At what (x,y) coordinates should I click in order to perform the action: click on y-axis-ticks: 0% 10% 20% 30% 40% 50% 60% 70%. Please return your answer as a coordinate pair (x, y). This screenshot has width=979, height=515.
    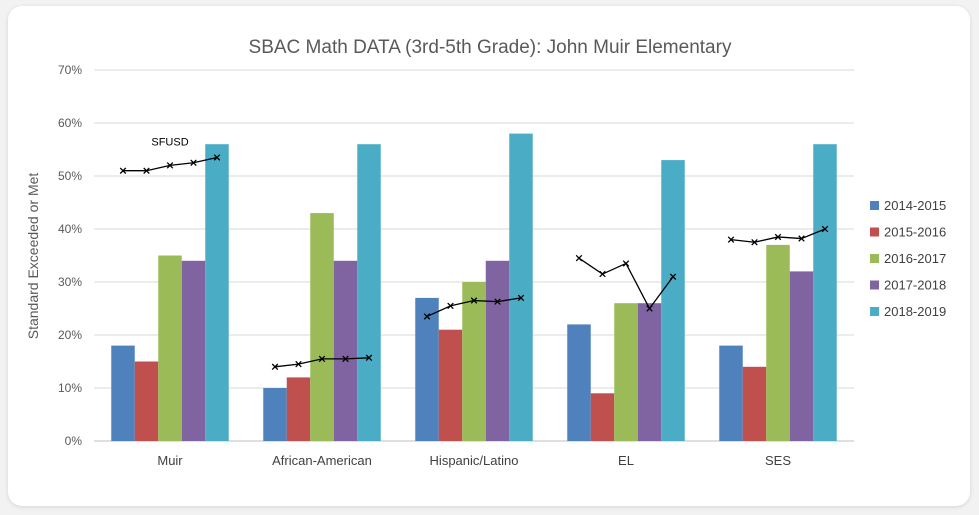
    Looking at the image, I should click on (70, 255).